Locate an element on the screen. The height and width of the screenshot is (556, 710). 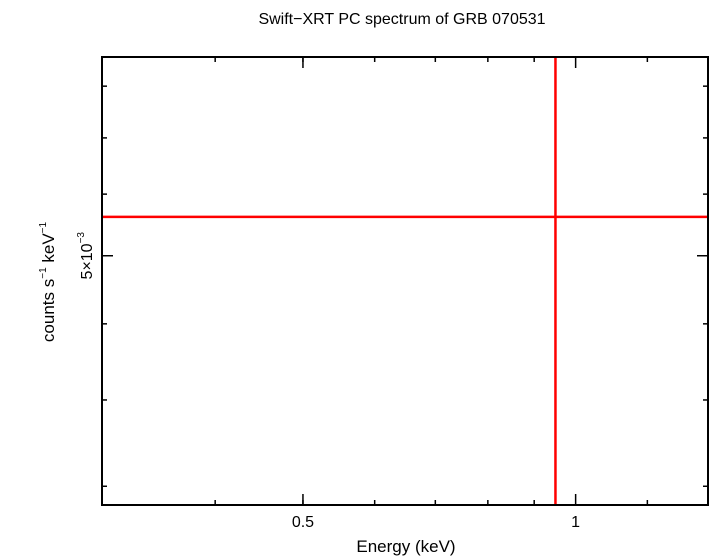
x-axis-label: Energy (keV) is located at coordinates (405, 546).